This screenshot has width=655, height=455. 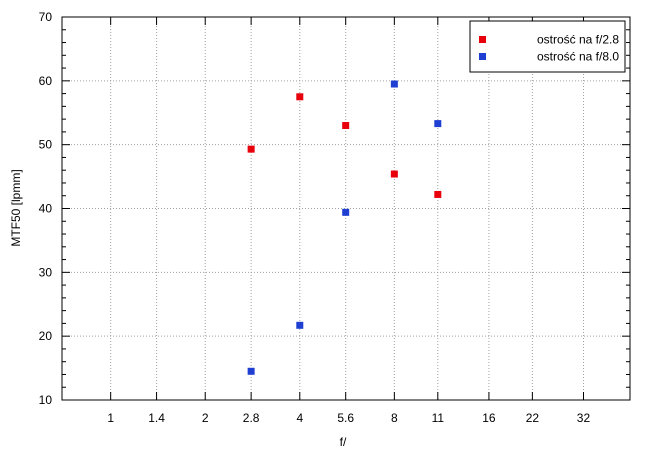 I want to click on legend-label-series-2: ostrość na f/8.0, so click(x=578, y=57).